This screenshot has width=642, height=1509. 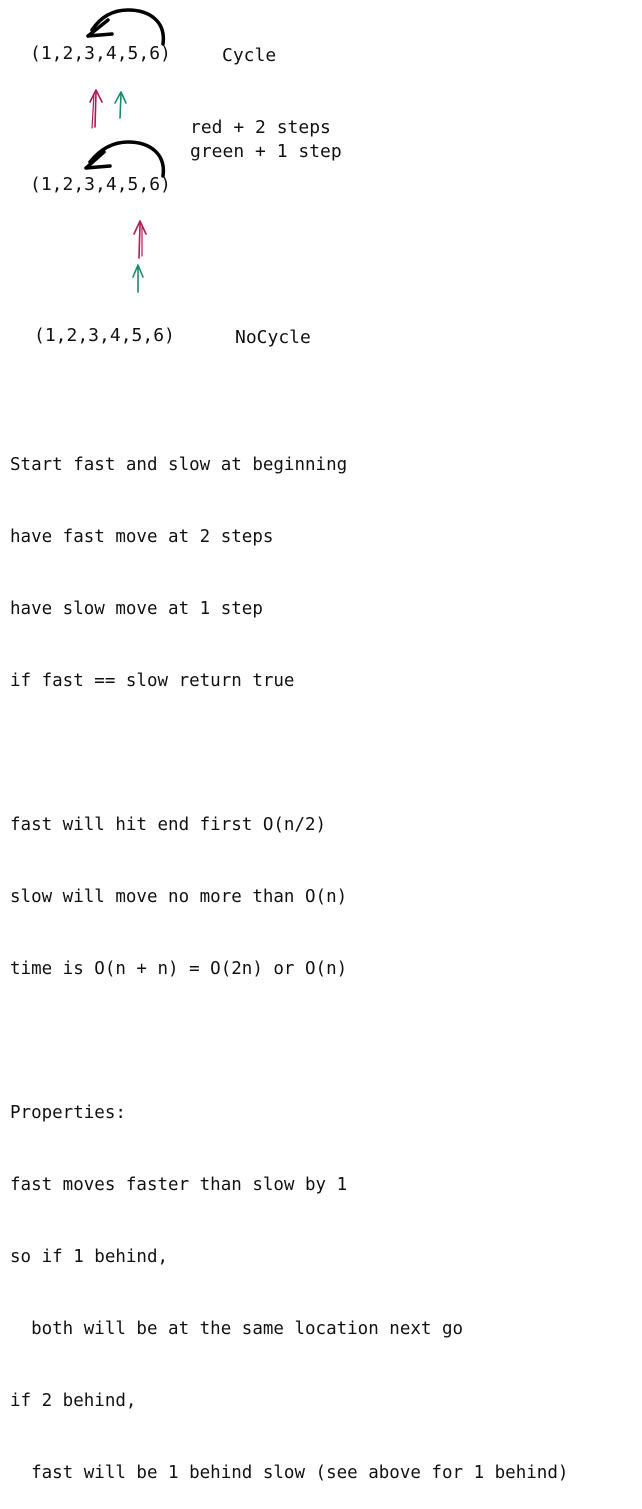 I want to click on note-line: have fast move at 2 steps, so click(x=142, y=537).